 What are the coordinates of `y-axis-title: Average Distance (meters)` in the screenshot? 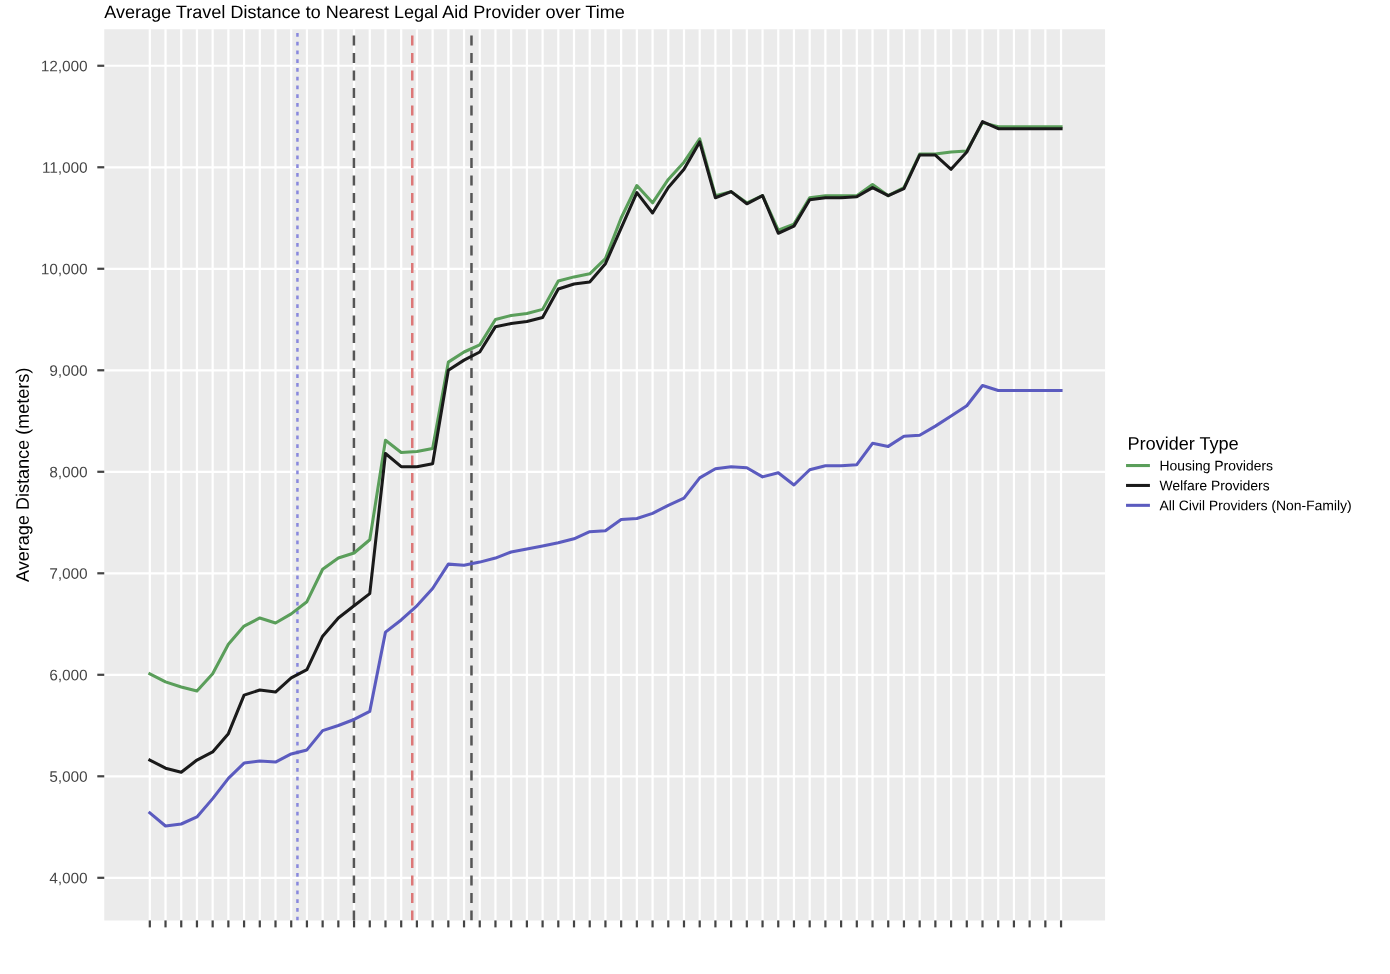 It's located at (24, 475).